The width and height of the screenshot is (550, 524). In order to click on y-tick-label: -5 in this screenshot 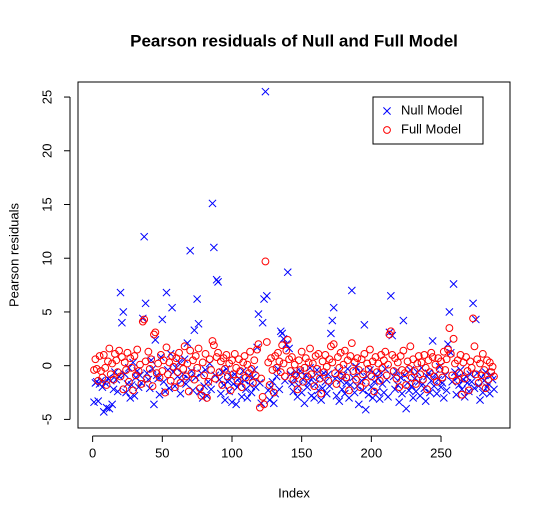, I will do `click(46, 420)`.